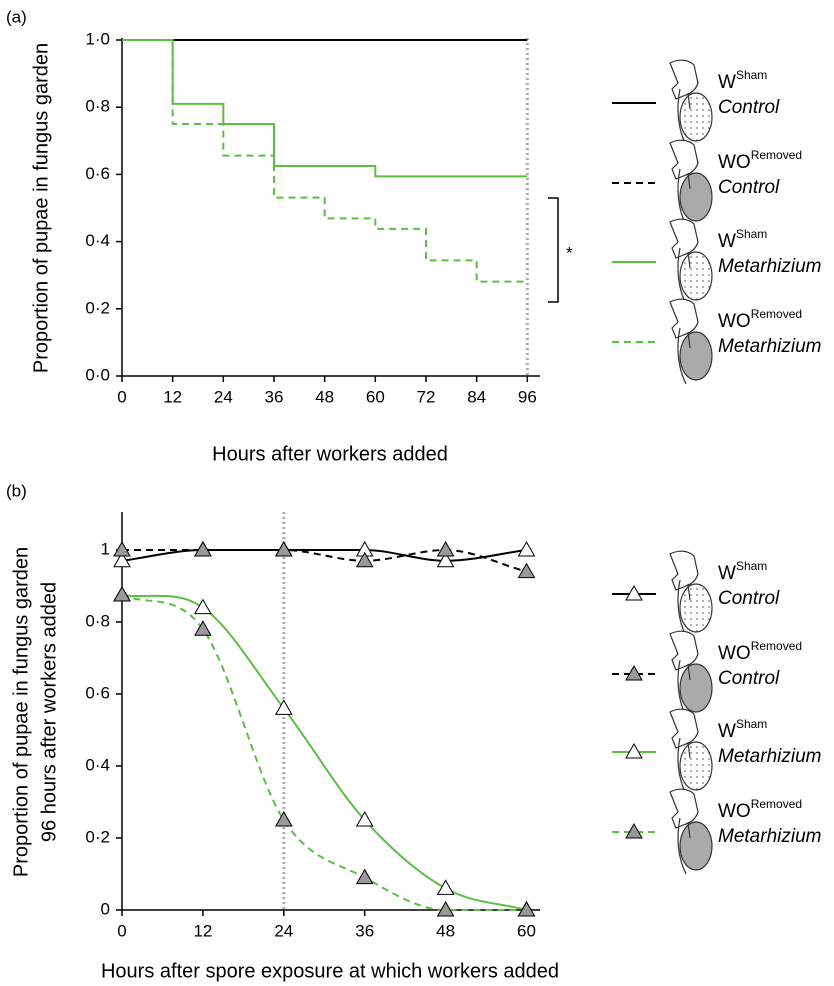 This screenshot has height=986, width=834. I want to click on y-tick-label: 0·0, so click(97, 374).